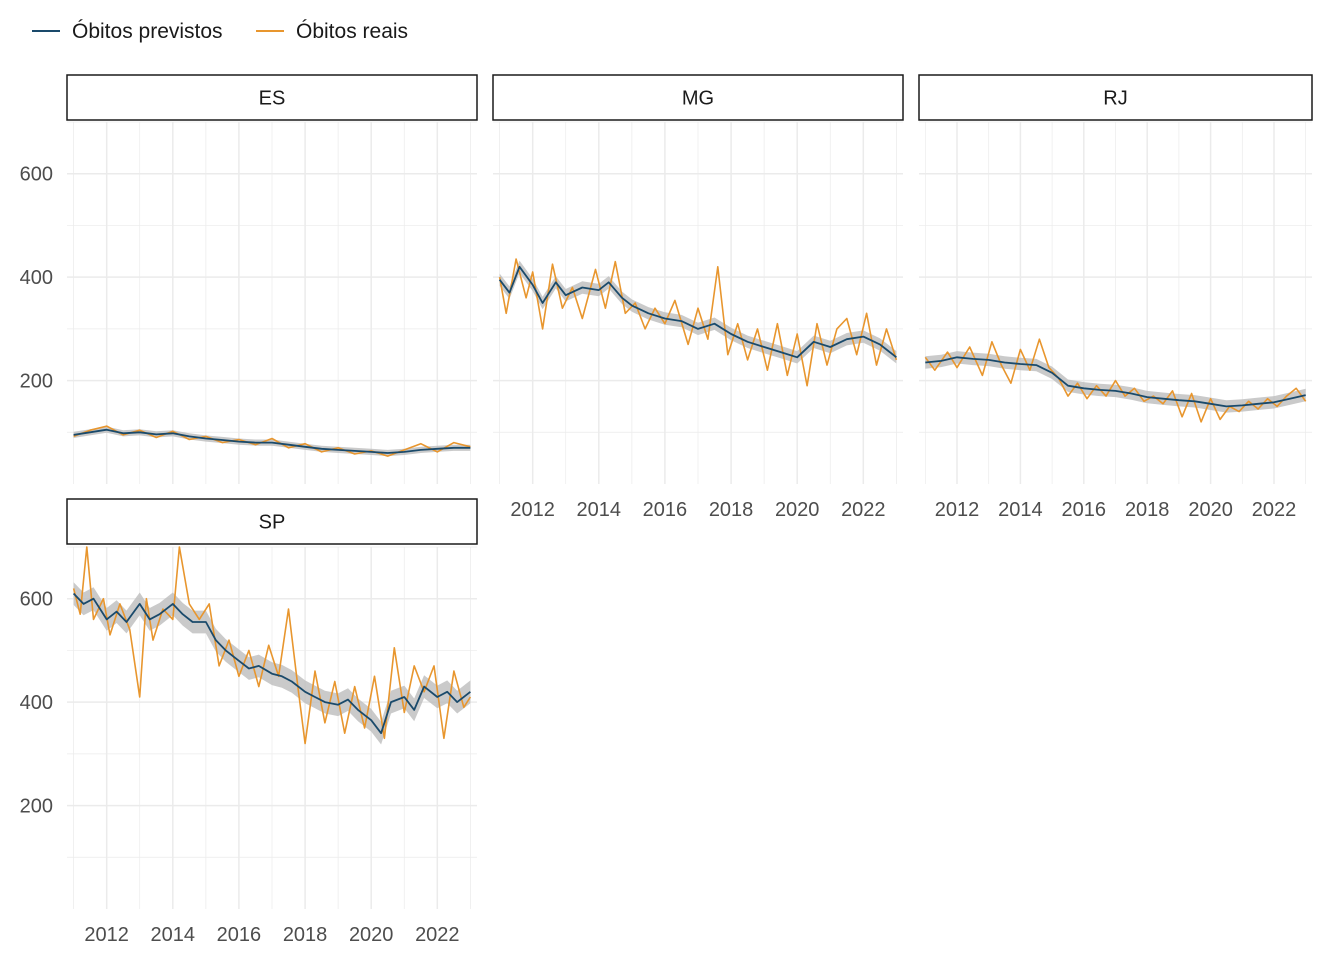  I want to click on facet-strip-label: ES, so click(272, 99).